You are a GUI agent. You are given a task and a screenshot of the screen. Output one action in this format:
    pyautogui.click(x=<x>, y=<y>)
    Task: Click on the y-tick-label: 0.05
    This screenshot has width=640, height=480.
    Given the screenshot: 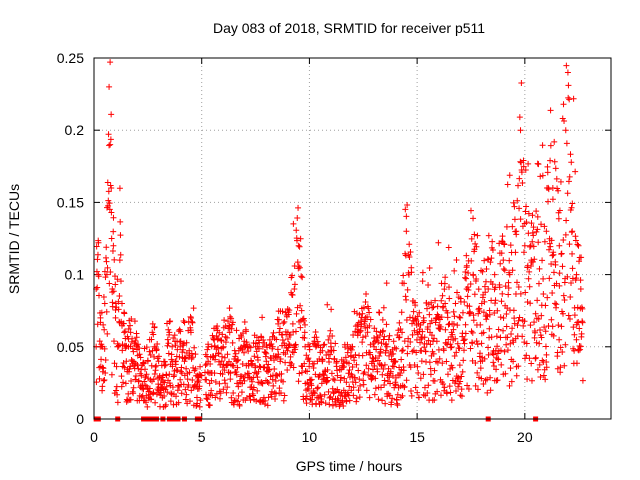 What is the action you would take?
    pyautogui.click(x=70, y=347)
    